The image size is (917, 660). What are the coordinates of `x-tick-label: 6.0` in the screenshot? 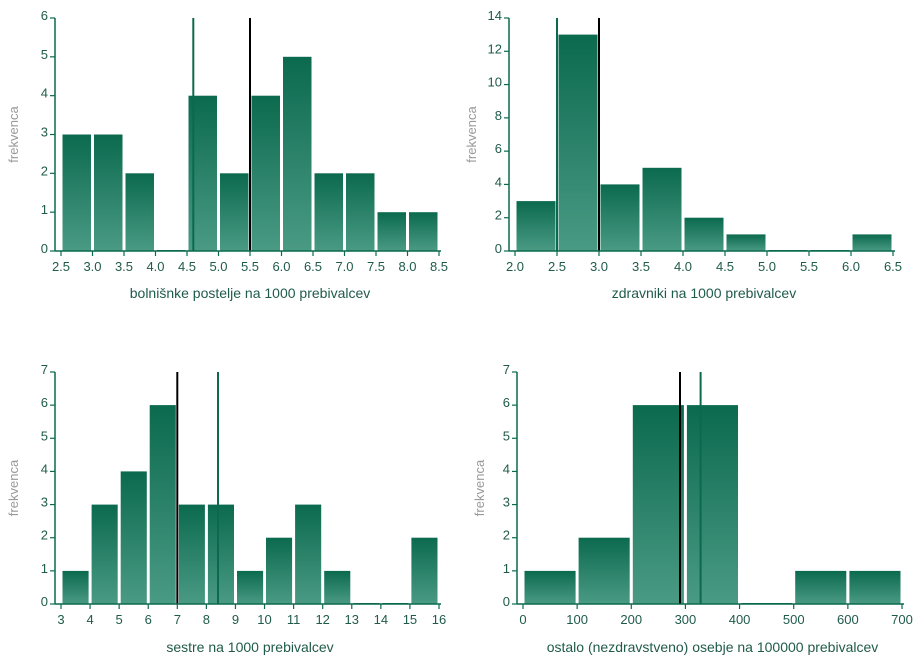 It's located at (281, 266).